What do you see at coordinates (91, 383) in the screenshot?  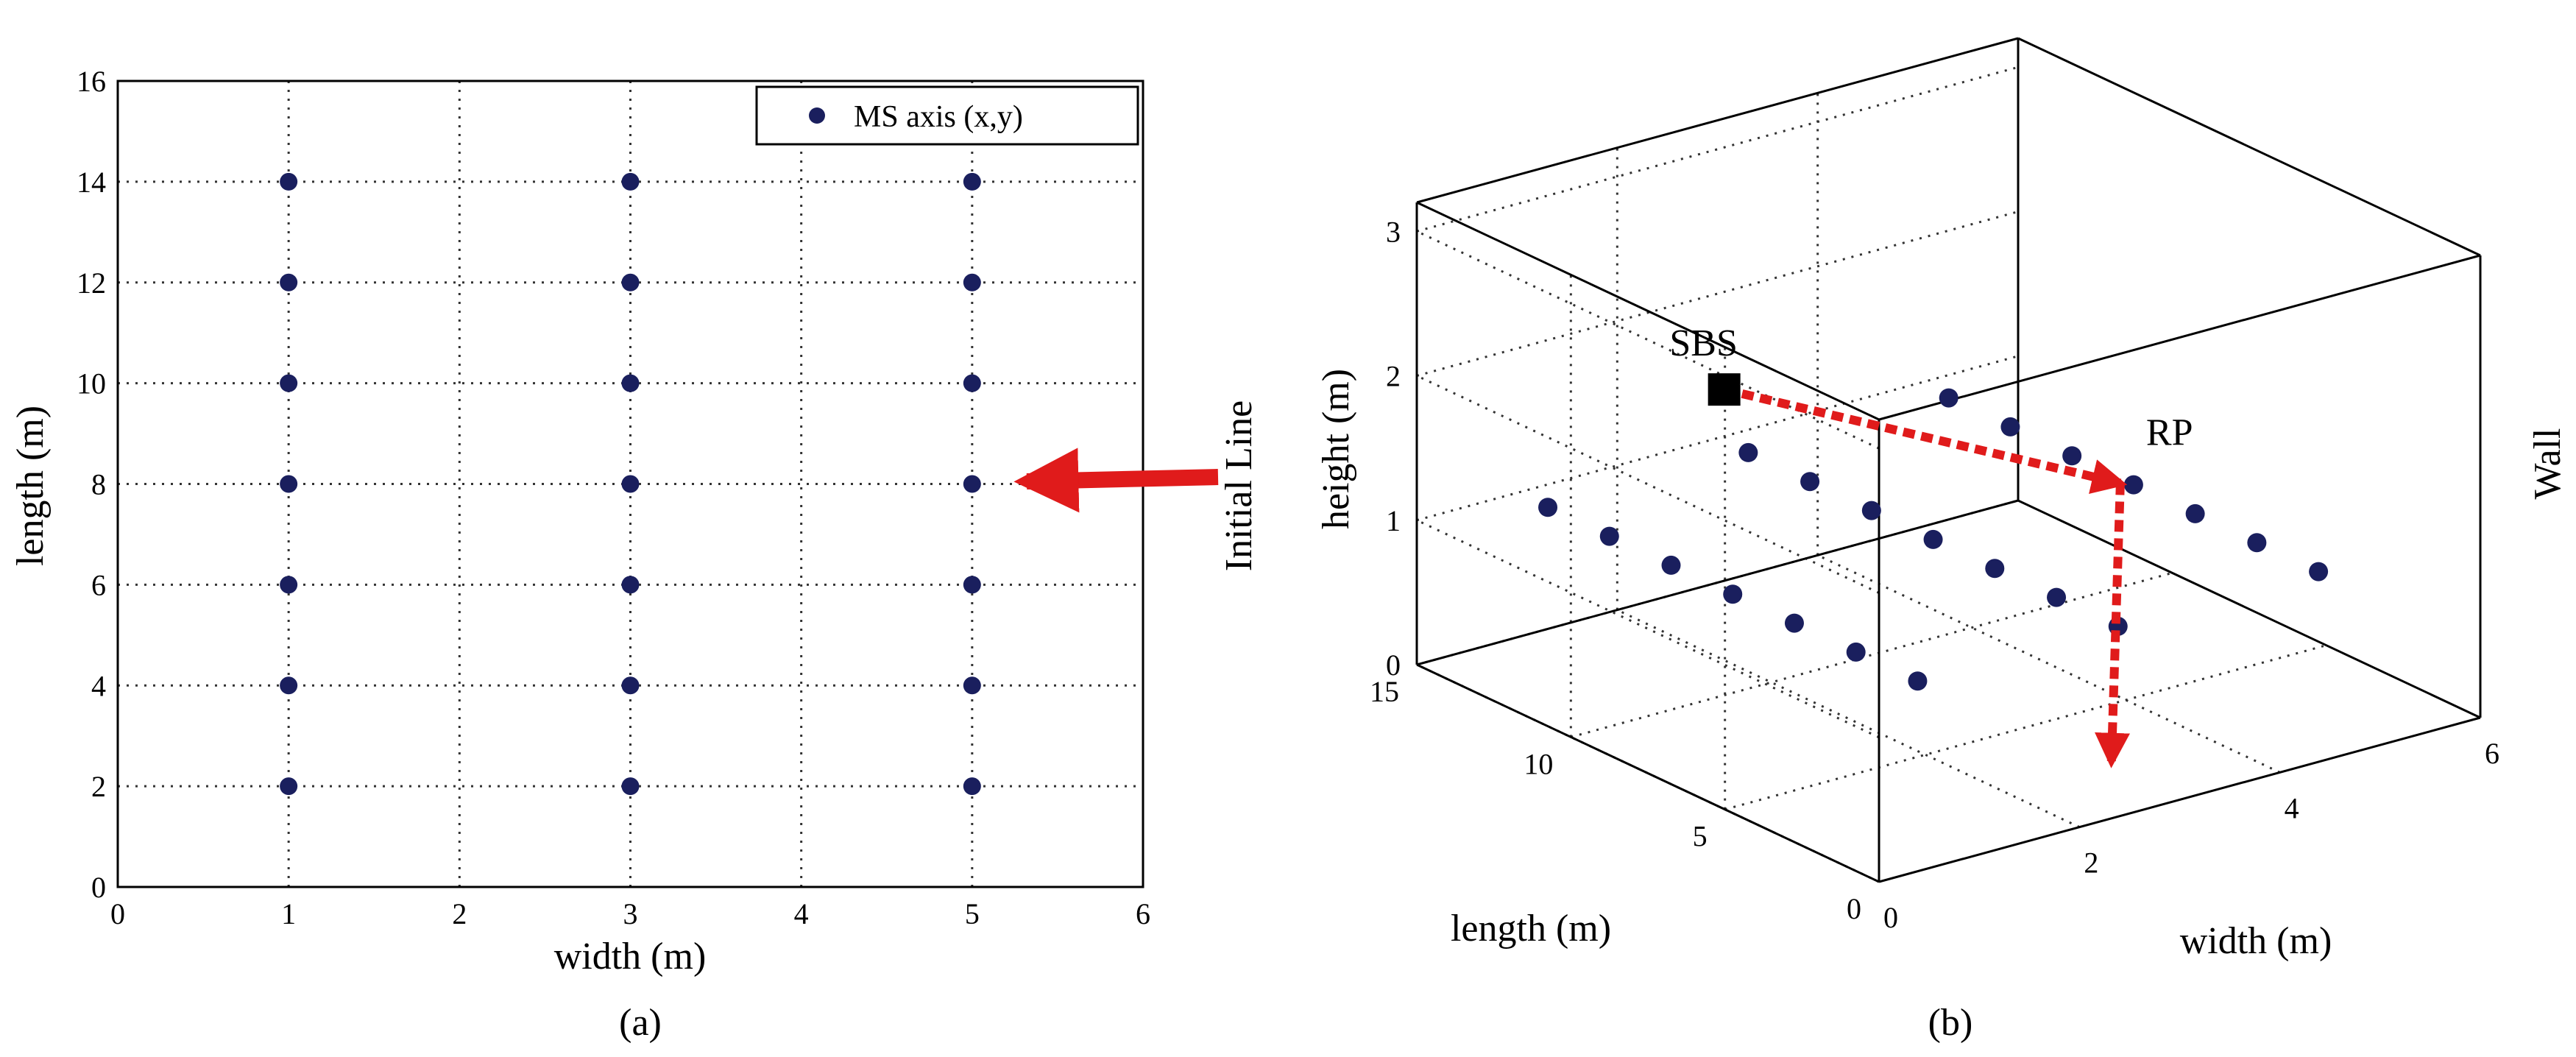 I see `y-tick-label: 10` at bounding box center [91, 383].